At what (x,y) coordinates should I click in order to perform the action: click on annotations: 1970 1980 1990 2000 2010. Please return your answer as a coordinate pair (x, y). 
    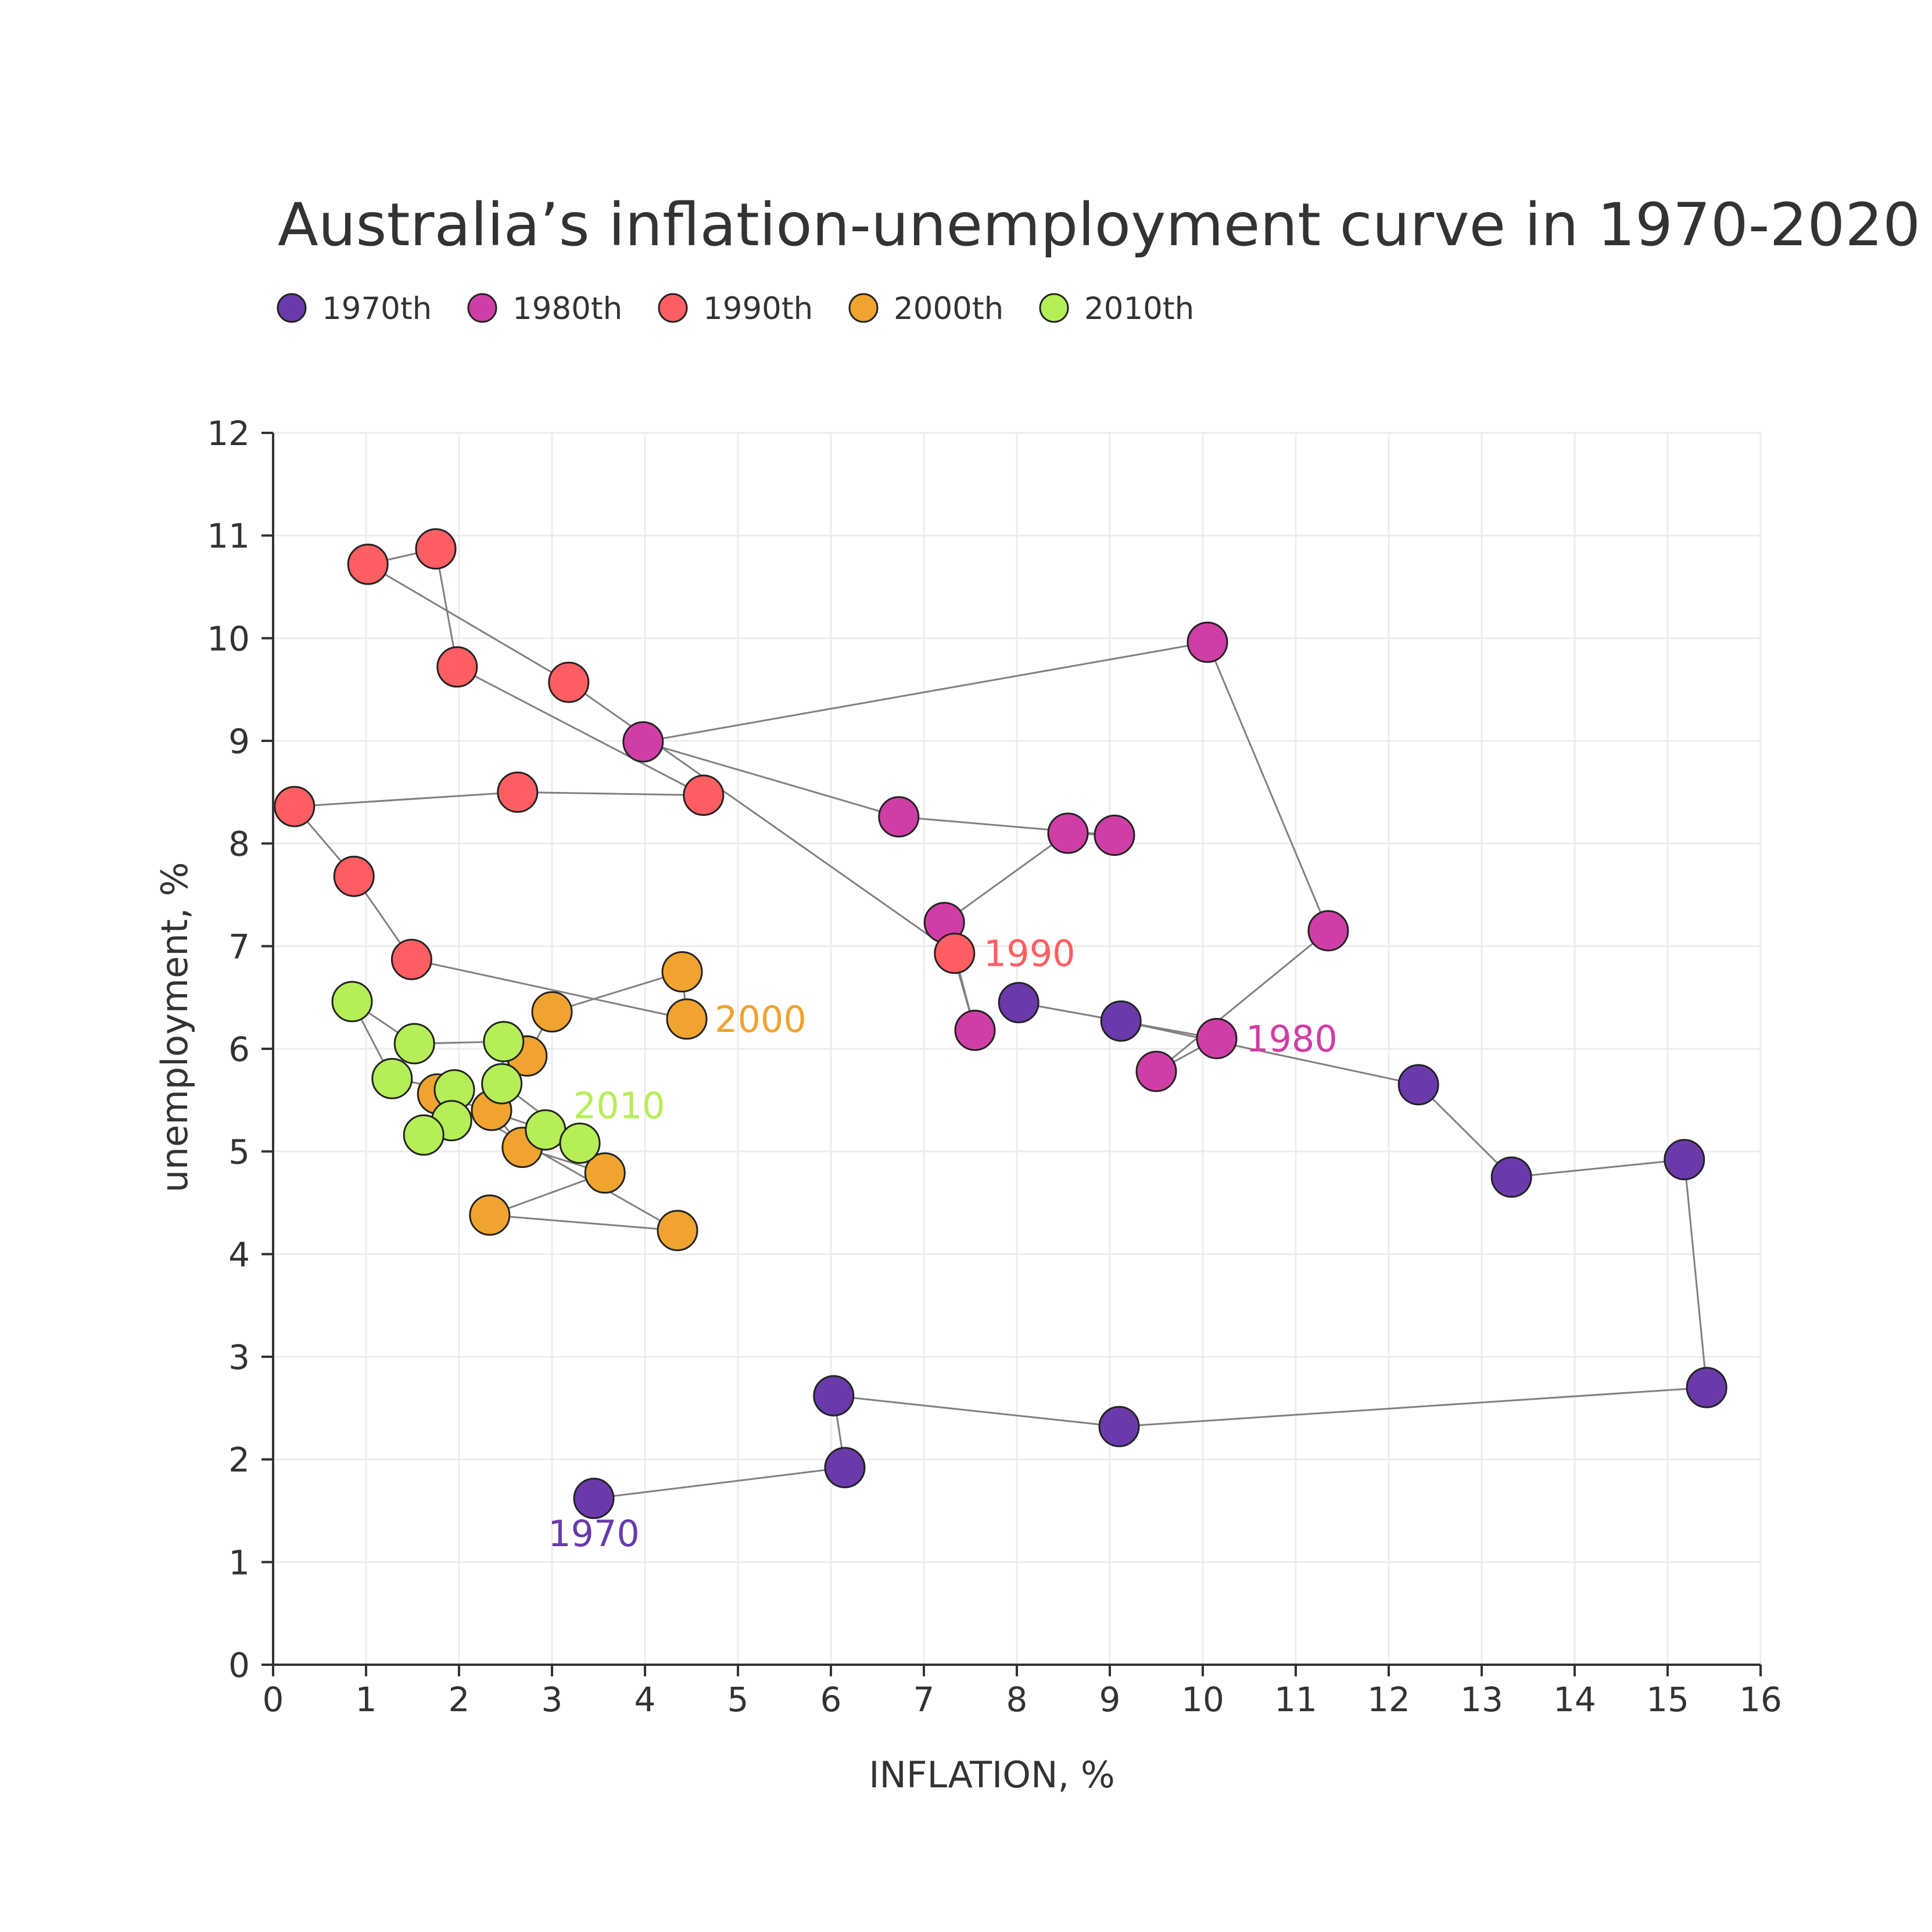
    Looking at the image, I should click on (943, 1244).